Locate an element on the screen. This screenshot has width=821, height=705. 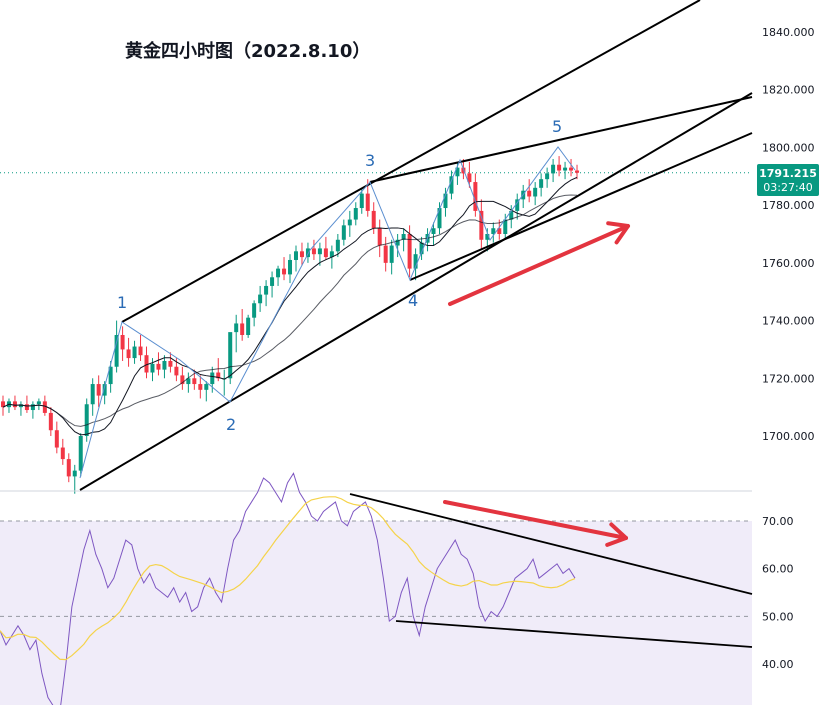
down-arrow-head is located at coordinates (616, 534).